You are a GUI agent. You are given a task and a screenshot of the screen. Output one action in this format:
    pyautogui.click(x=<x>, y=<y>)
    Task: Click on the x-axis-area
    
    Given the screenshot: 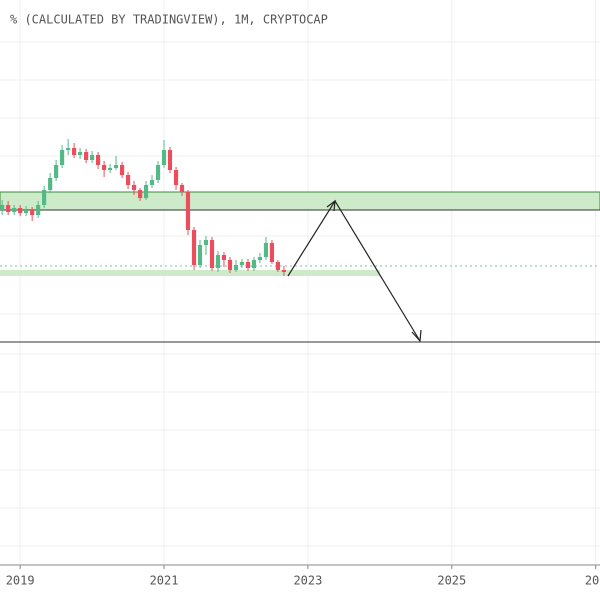 What is the action you would take?
    pyautogui.click(x=300, y=582)
    